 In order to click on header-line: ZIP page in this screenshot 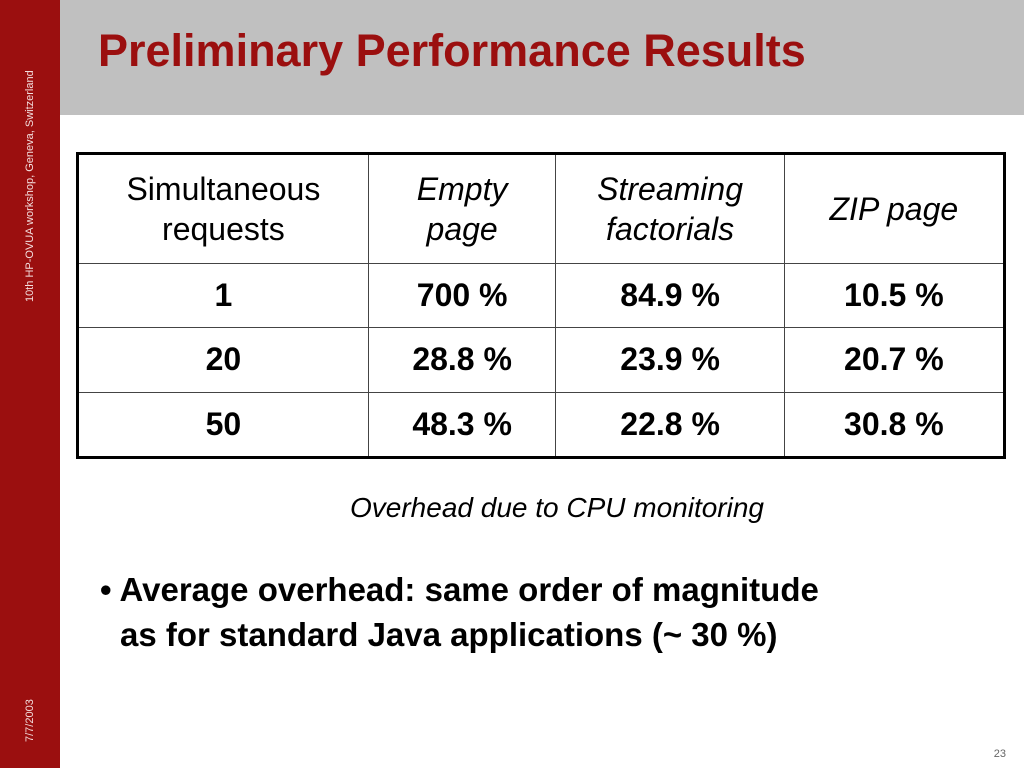, I will do `click(894, 209)`.